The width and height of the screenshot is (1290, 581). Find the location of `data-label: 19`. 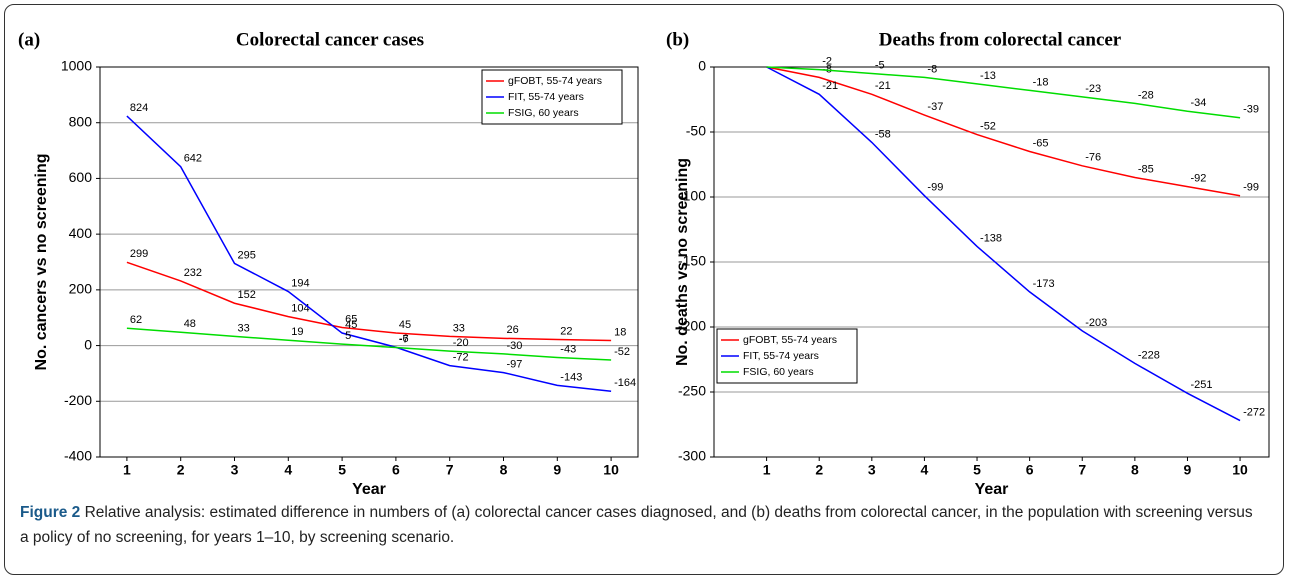

data-label: 19 is located at coordinates (297, 332).